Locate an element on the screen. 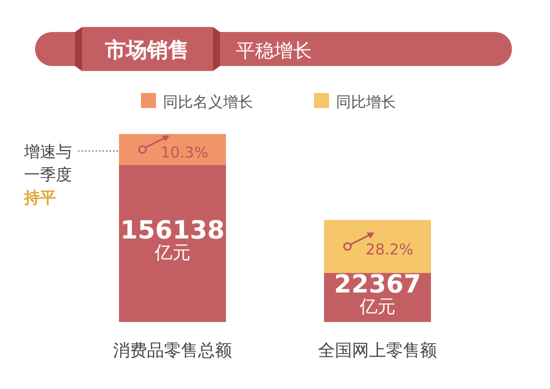 Image resolution: width=550 pixels, height=389 pixels. data-label: 156138 亿元 is located at coordinates (172, 240).